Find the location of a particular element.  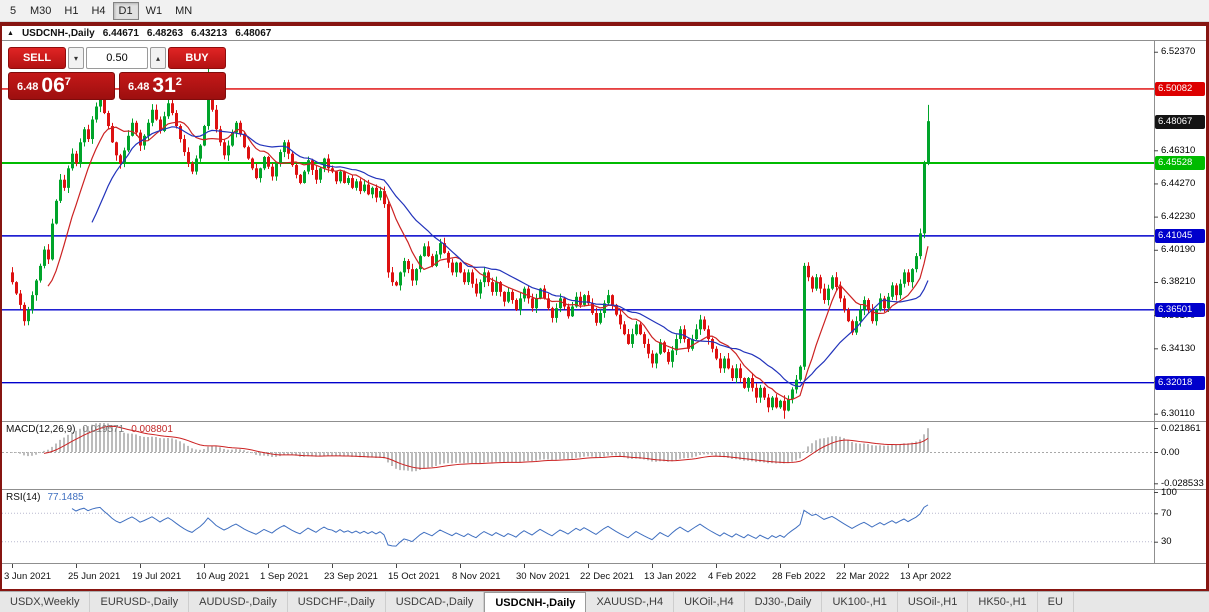

date-label: 1 Sep 2021 is located at coordinates (284, 576).